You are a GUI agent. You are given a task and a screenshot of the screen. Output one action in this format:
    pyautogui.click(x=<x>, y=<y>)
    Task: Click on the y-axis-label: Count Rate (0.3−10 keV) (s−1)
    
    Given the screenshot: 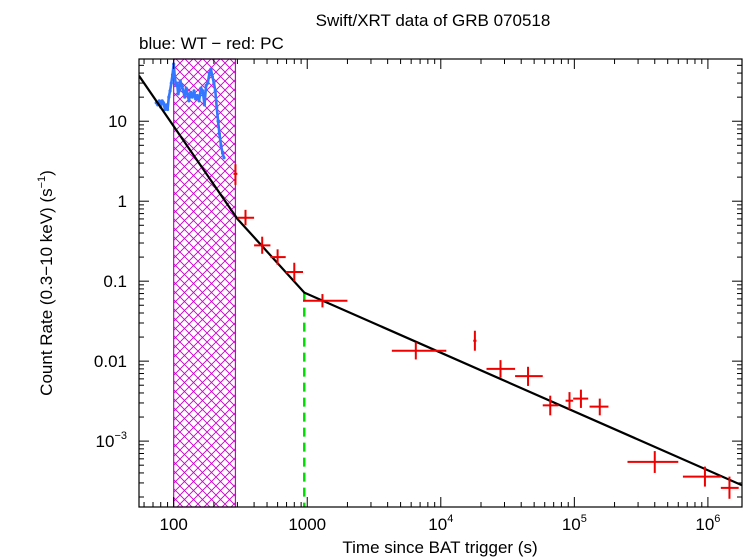 What is the action you would take?
    pyautogui.click(x=46, y=283)
    